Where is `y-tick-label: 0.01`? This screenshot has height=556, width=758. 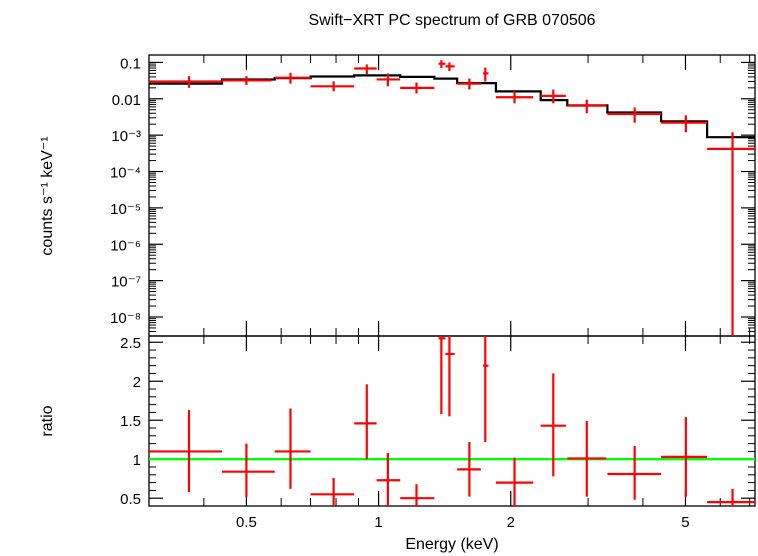
y-tick-label: 0.01 is located at coordinates (126, 100).